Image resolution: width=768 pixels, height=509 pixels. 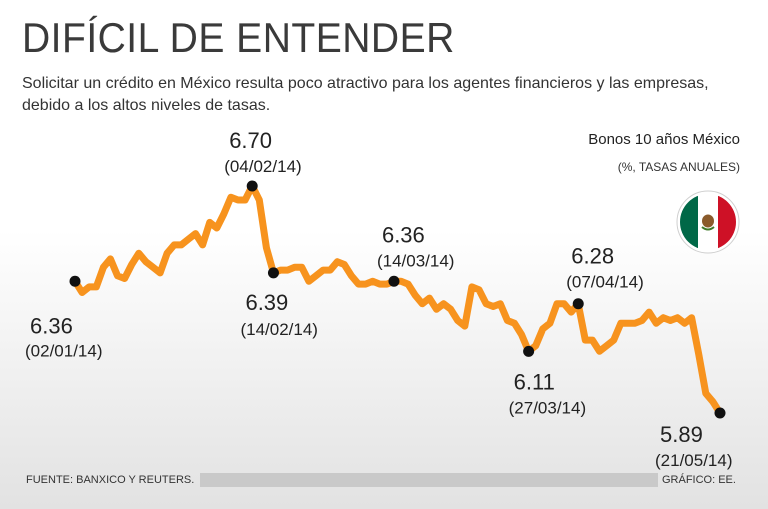 I want to click on annotation-value: 6.28, so click(x=592, y=256).